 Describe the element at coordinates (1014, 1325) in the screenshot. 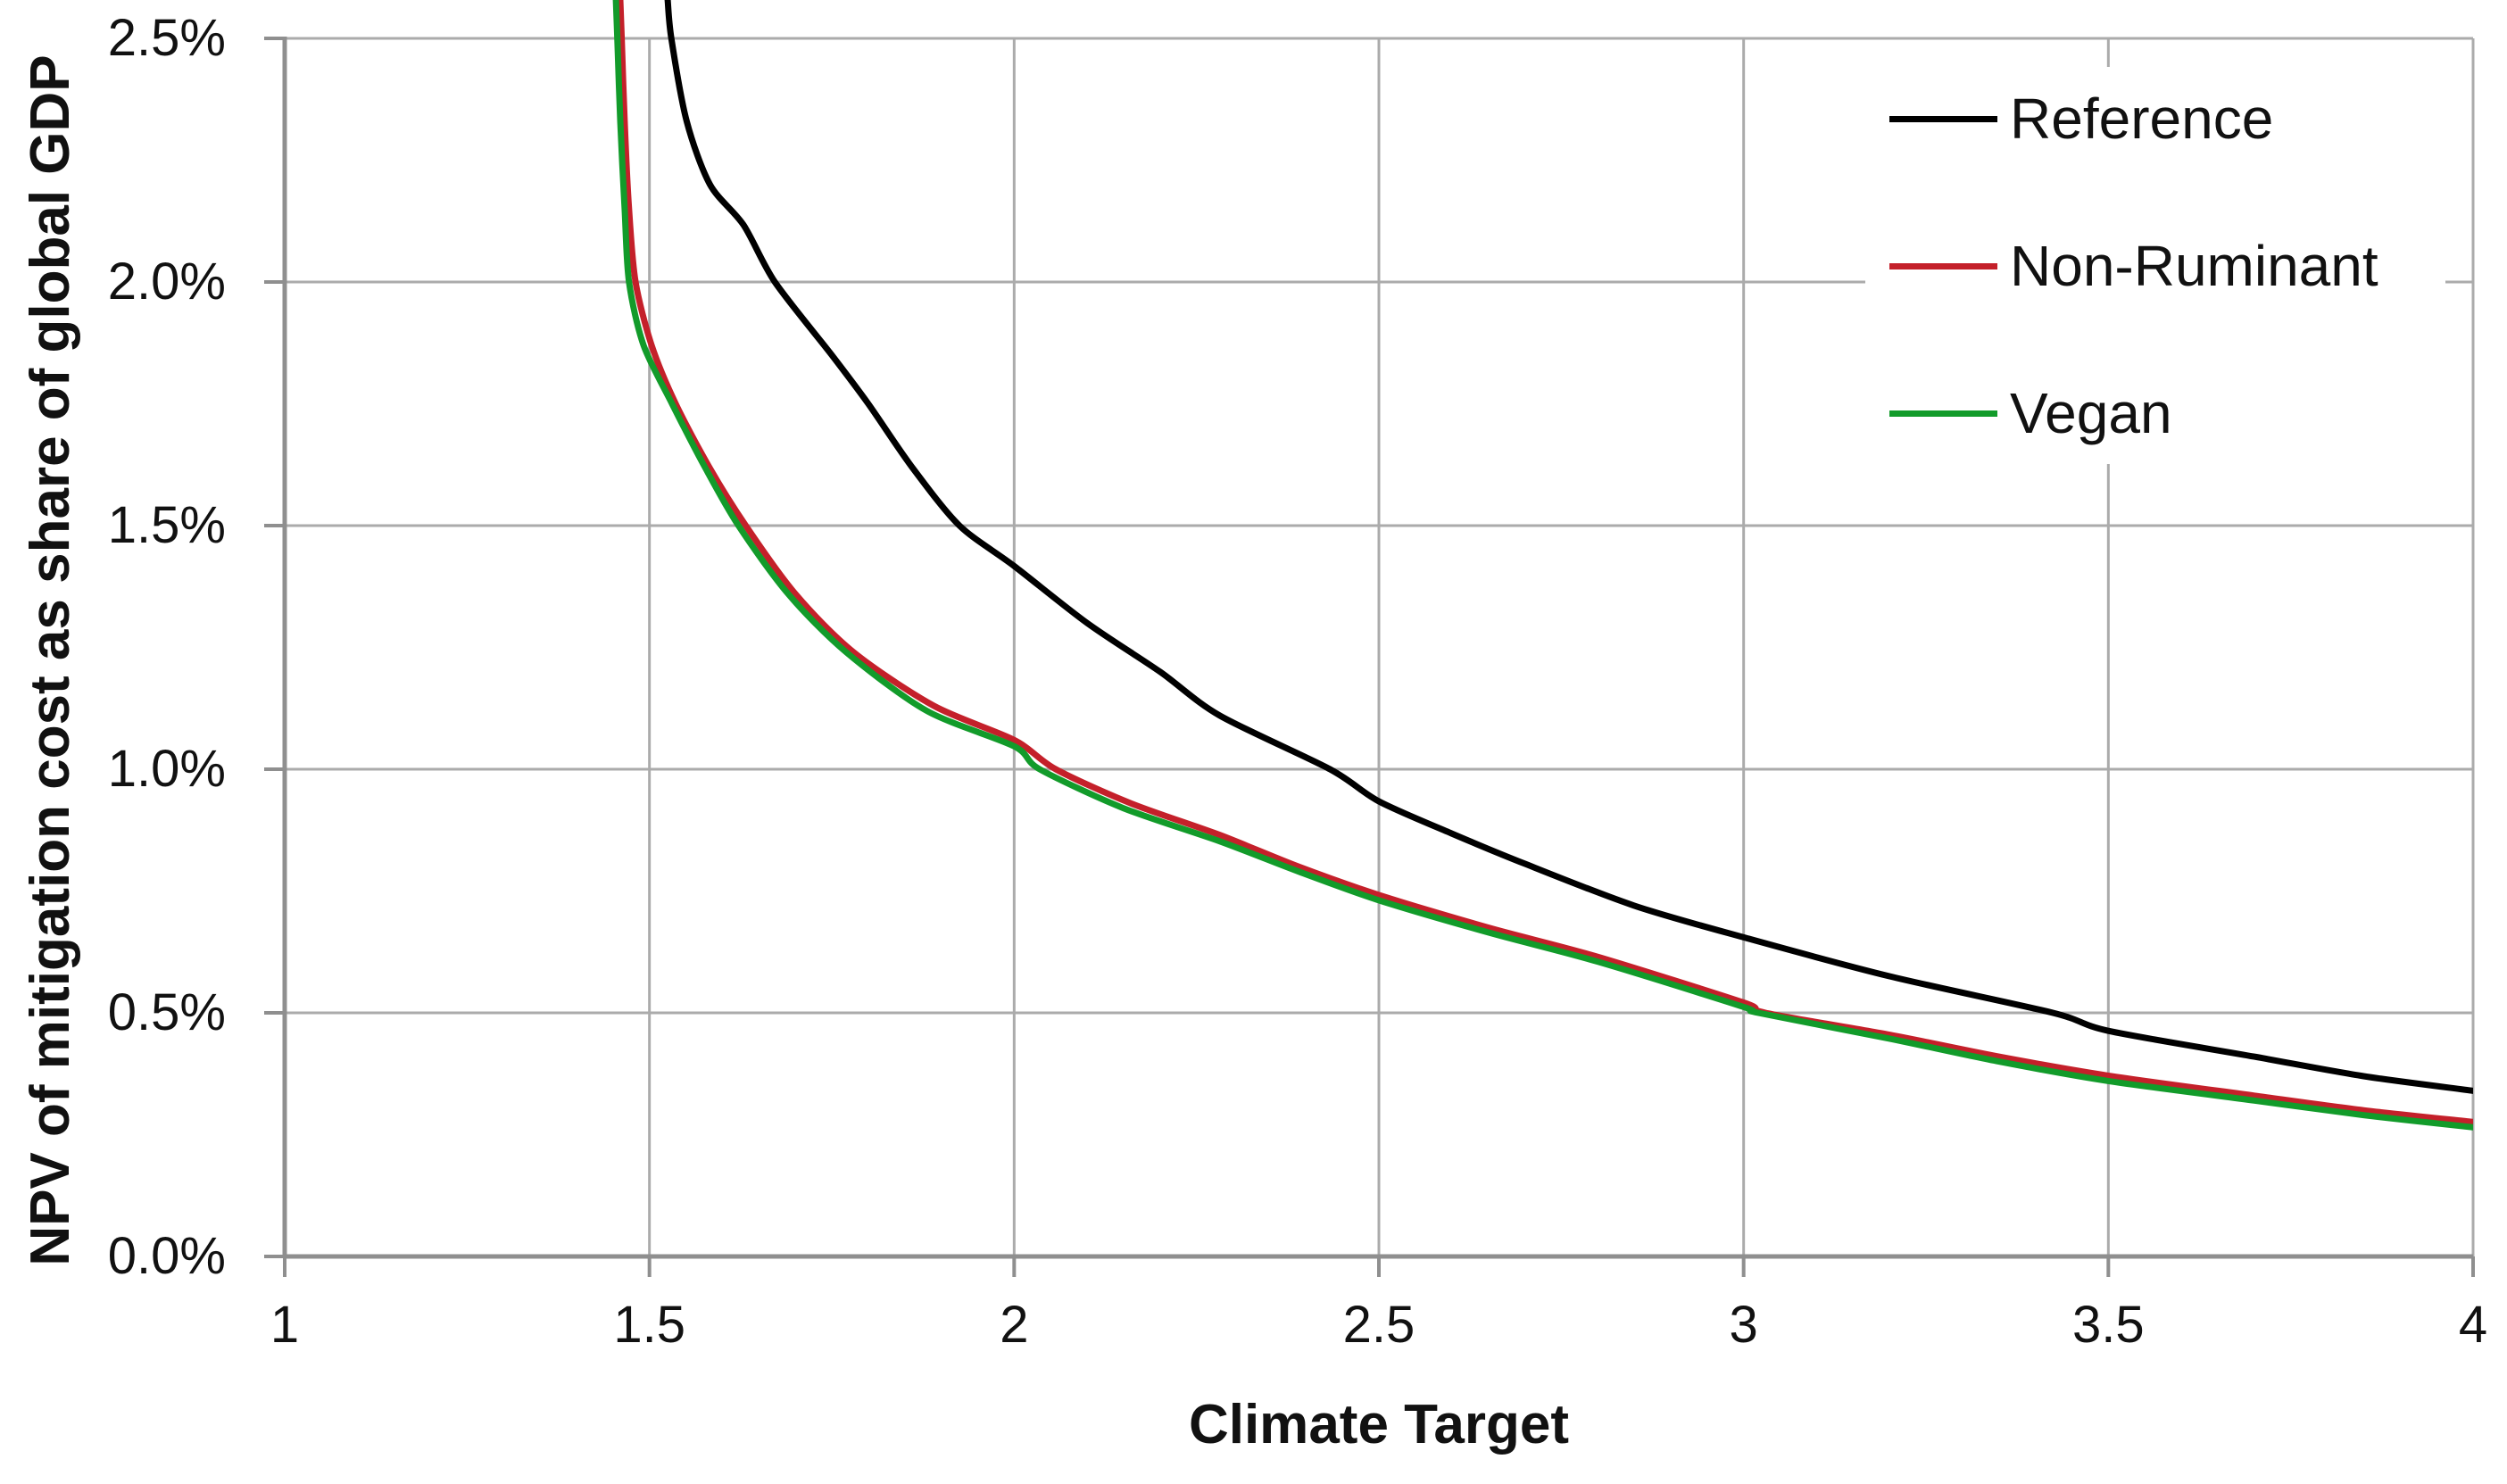

I see `x-tick-label: 2` at that location.